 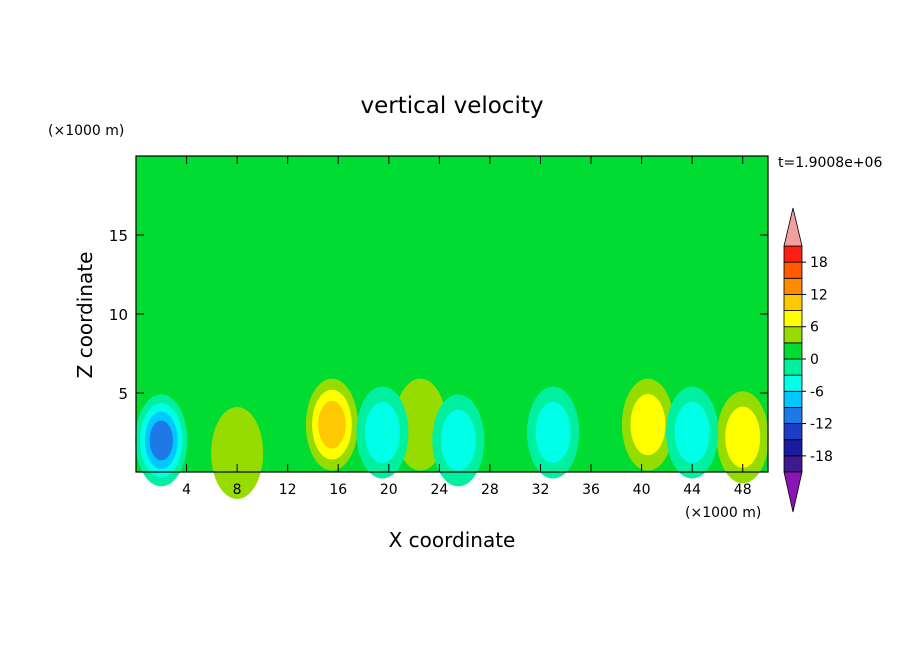 What do you see at coordinates (338, 490) in the screenshot?
I see `x-tick-label: 16` at bounding box center [338, 490].